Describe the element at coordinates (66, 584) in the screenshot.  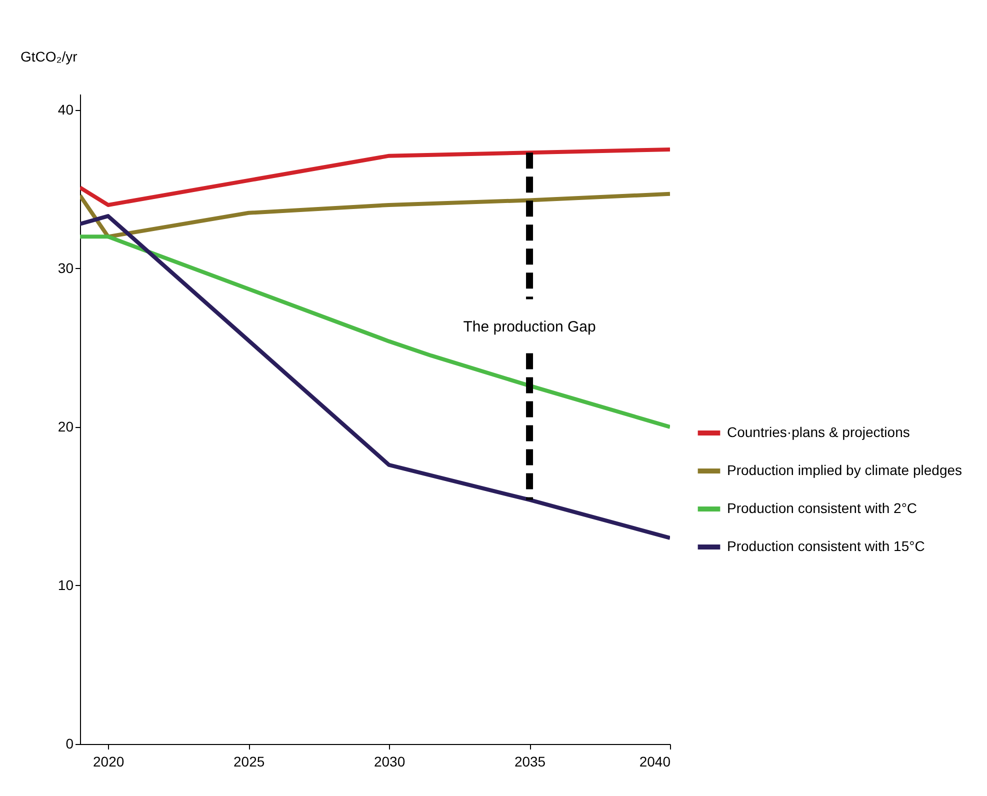
I see `y-tick-label: 10` at that location.